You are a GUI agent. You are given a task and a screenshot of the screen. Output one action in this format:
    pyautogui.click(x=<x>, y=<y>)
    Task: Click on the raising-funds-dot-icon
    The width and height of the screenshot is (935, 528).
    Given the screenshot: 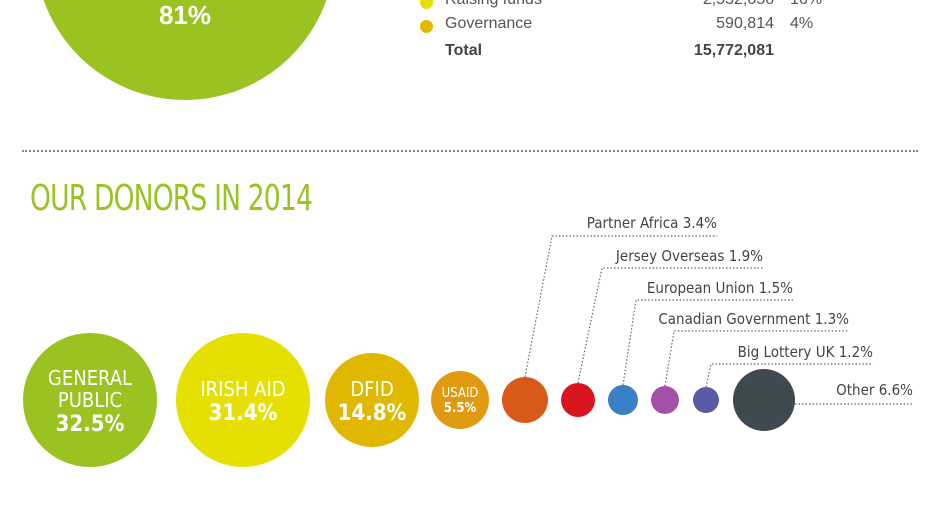 What is the action you would take?
    pyautogui.click(x=426, y=4)
    